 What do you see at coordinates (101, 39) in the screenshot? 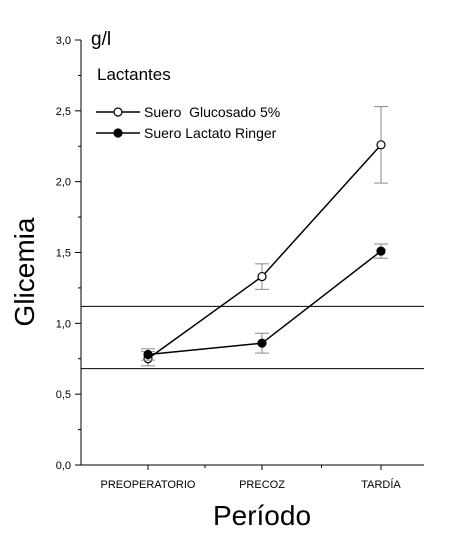
I see `y-unit-label: g/l` at bounding box center [101, 39].